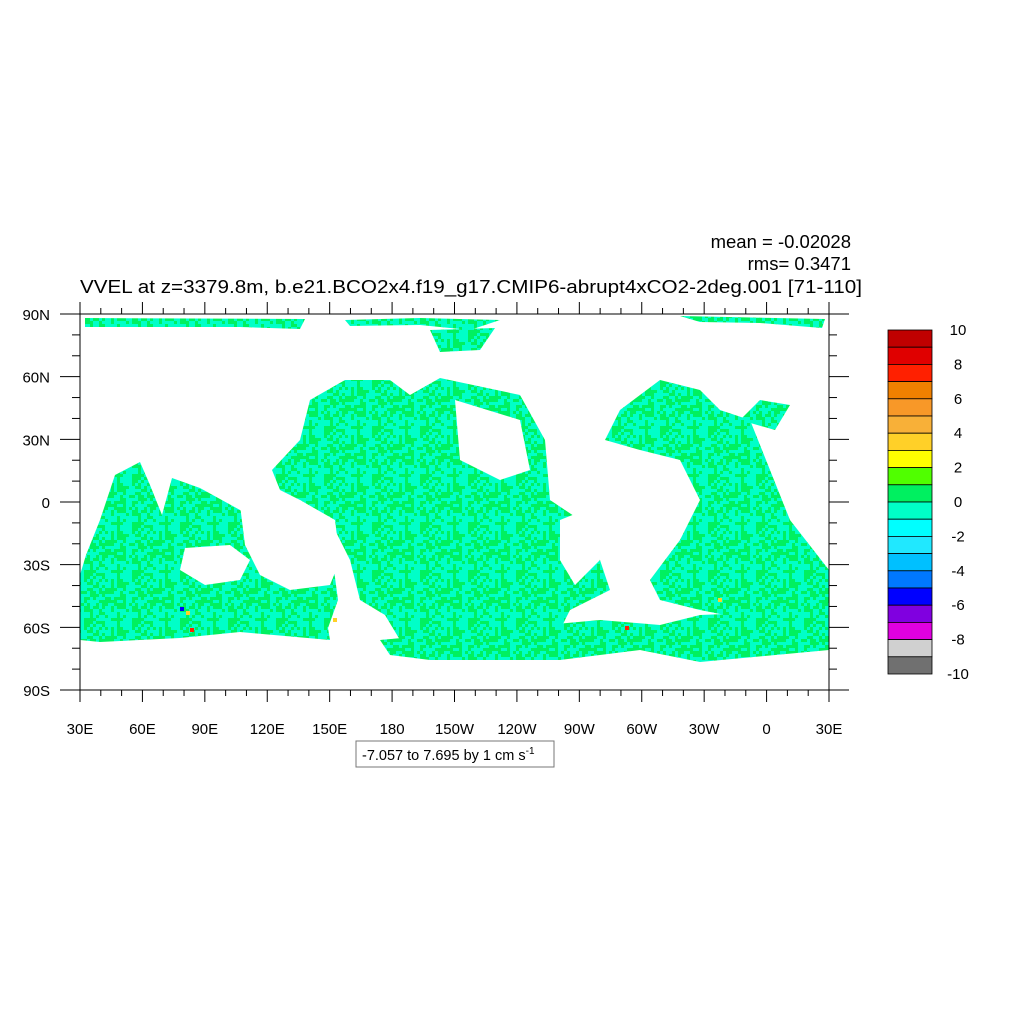 This screenshot has width=1024, height=1024. What do you see at coordinates (642, 729) in the screenshot?
I see `lon-label: 60W` at bounding box center [642, 729].